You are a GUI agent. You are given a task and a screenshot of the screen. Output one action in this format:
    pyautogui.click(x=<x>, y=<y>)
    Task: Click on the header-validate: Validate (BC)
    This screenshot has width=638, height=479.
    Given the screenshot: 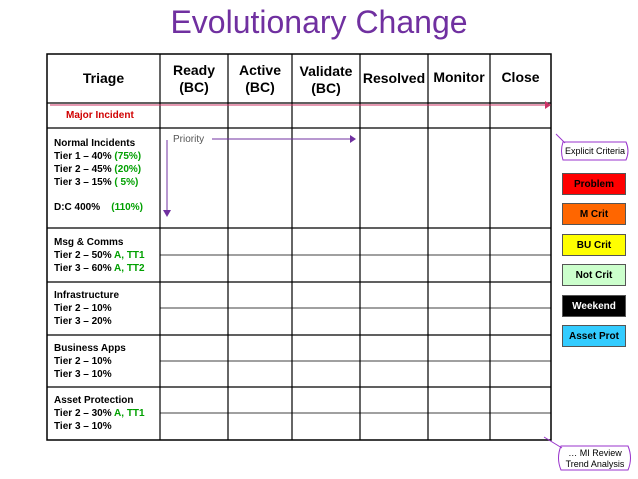 What is the action you would take?
    pyautogui.click(x=326, y=80)
    